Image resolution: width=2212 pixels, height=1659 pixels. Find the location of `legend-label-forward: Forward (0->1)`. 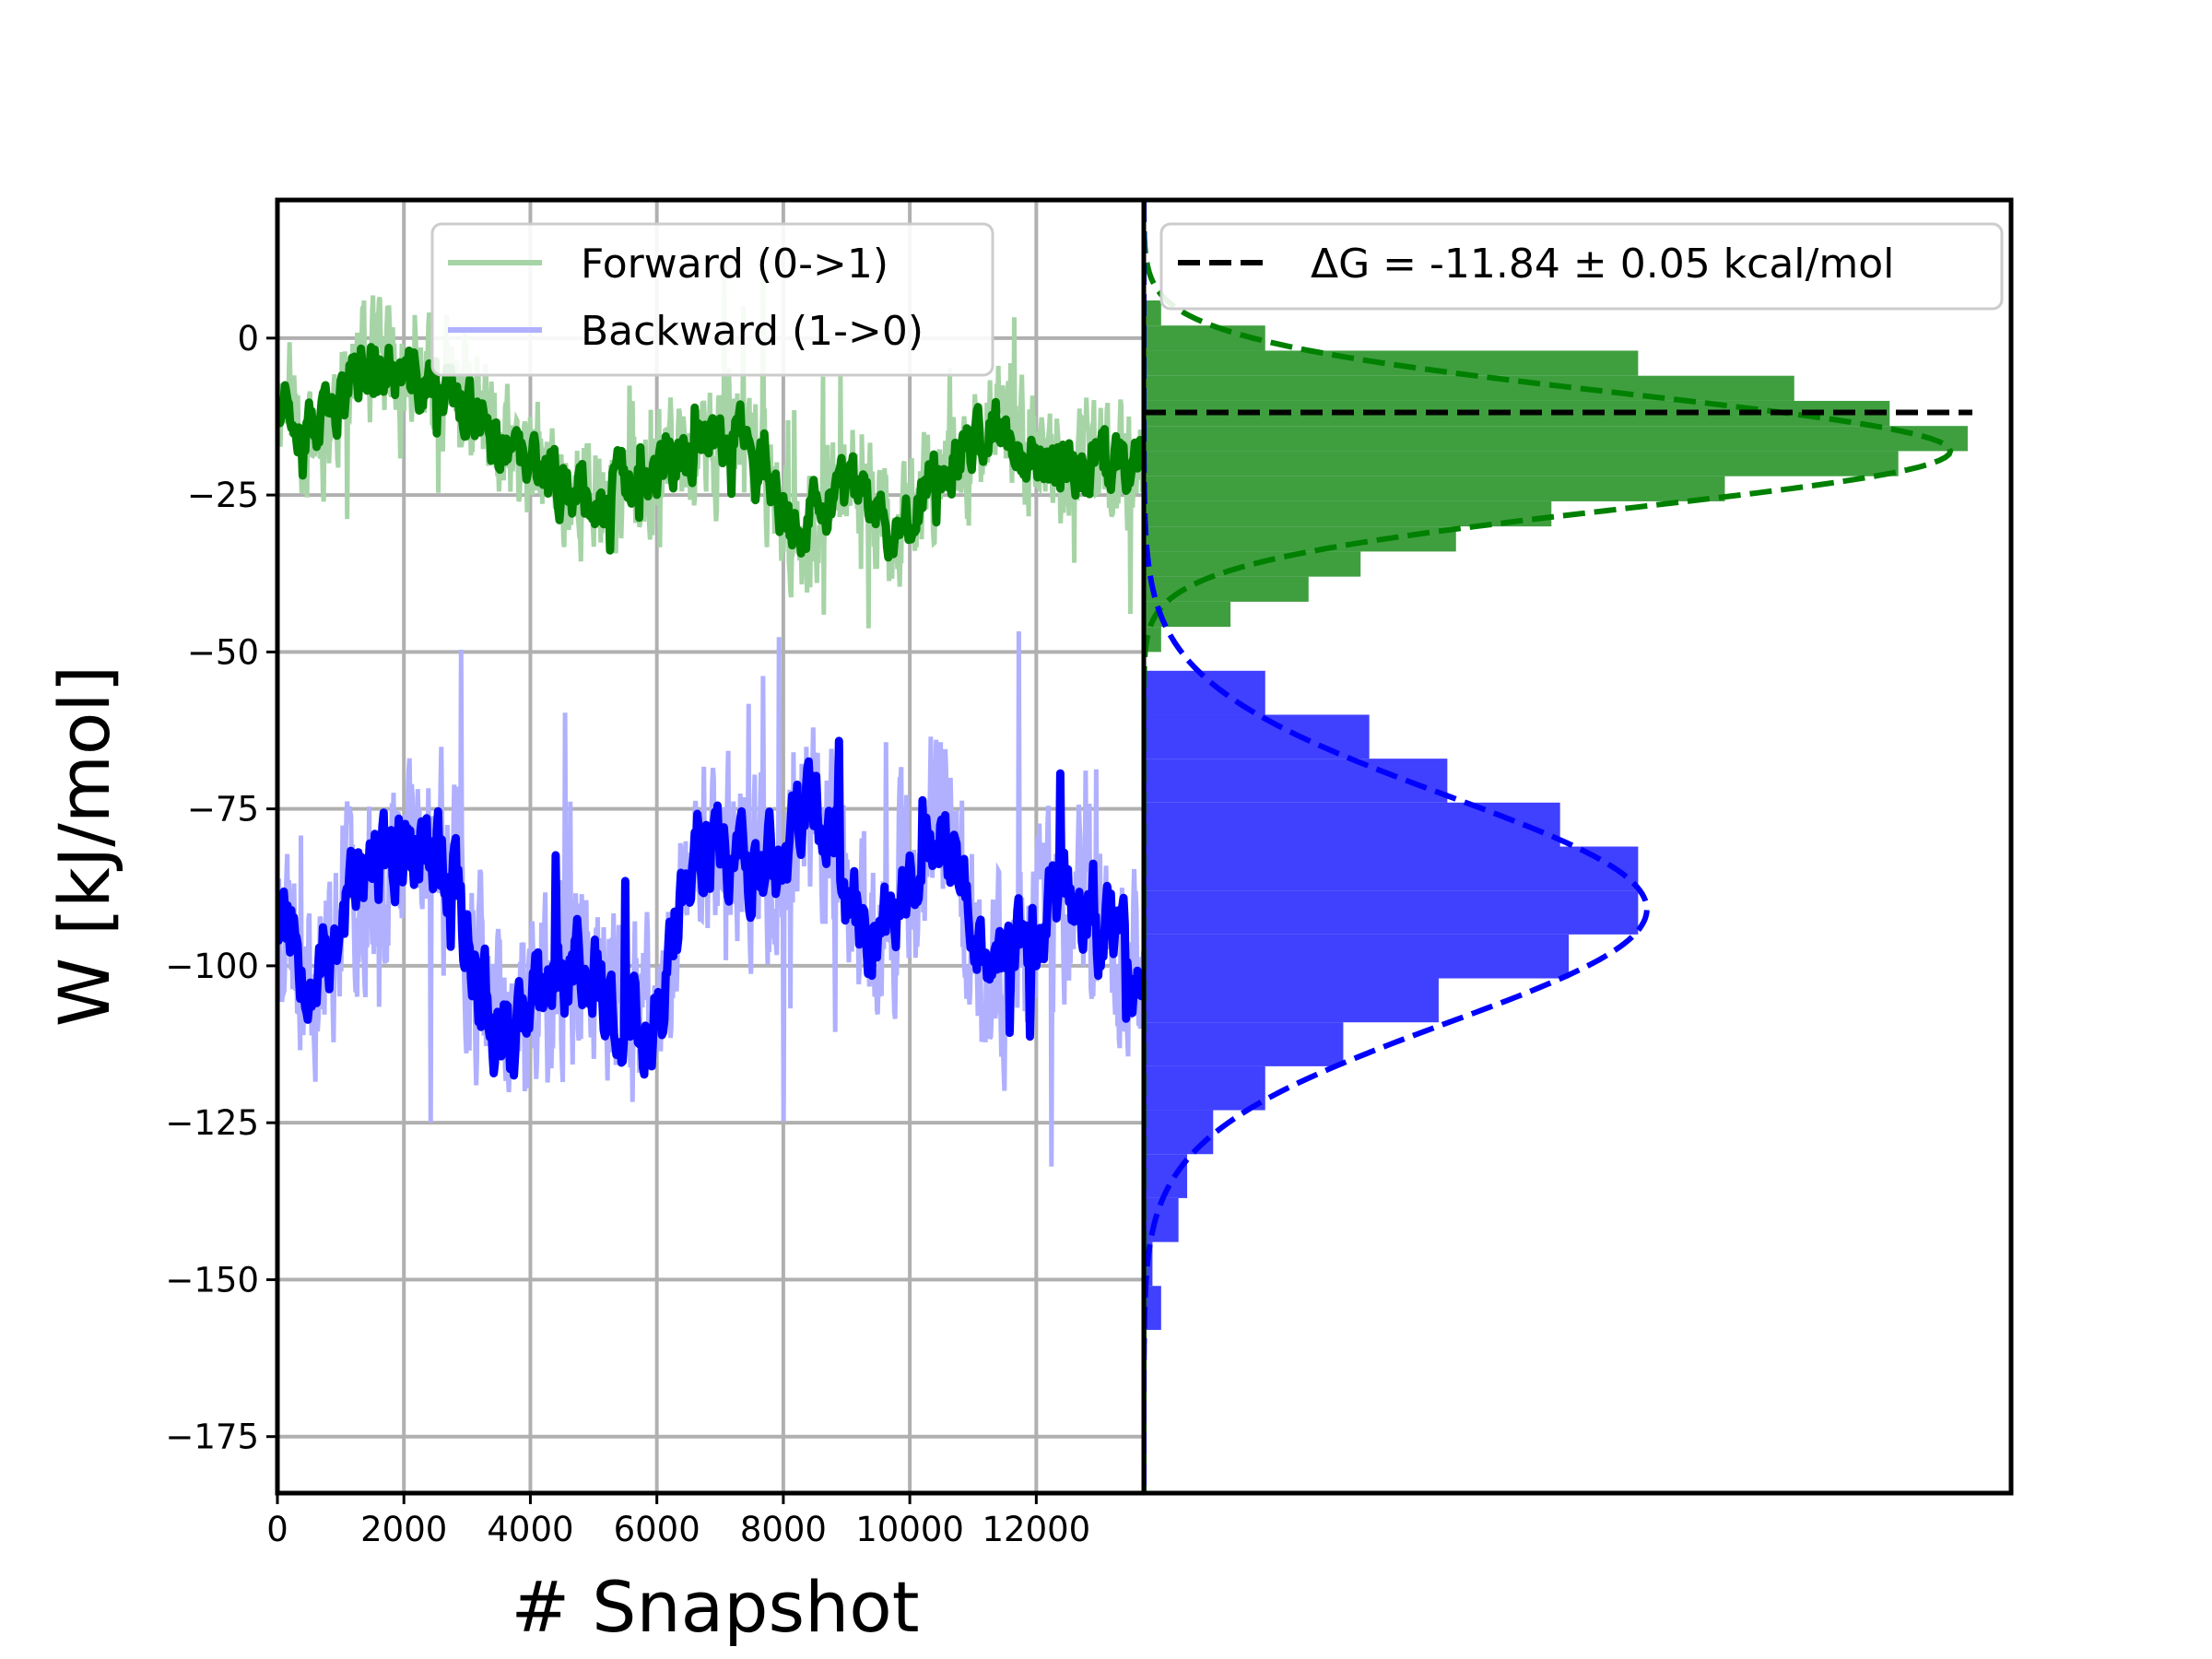

legend-label-forward: Forward (0->1) is located at coordinates (734, 264).